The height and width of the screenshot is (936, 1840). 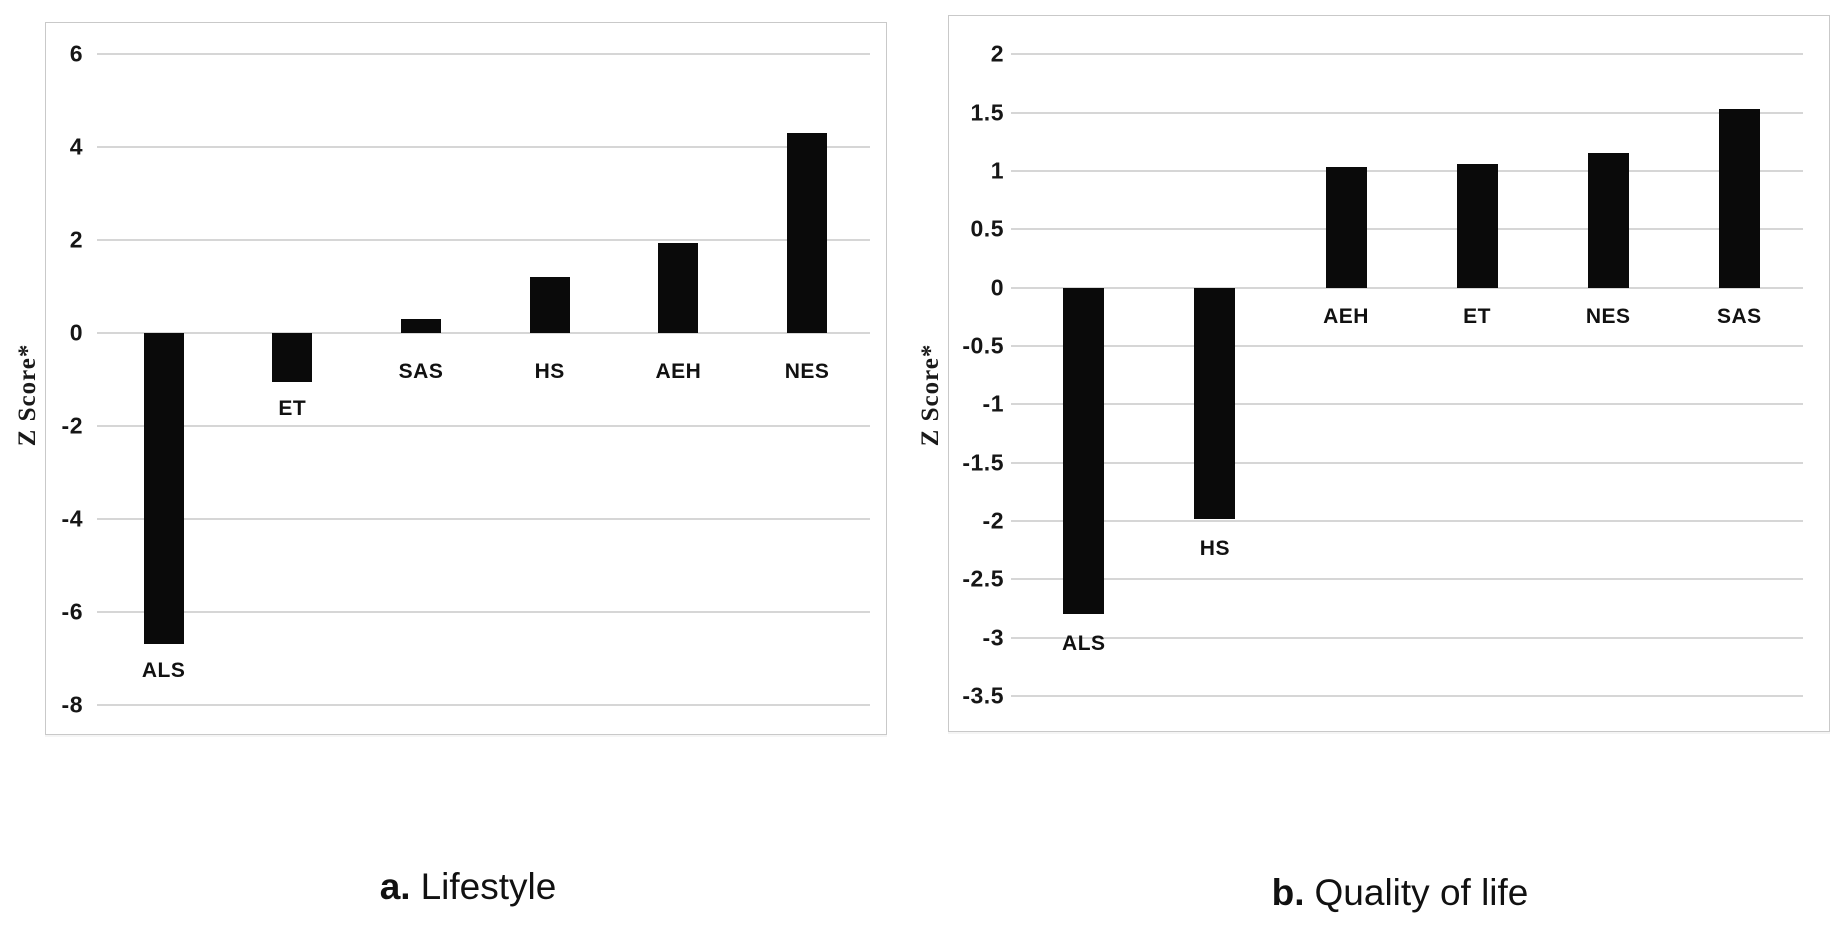 I want to click on gridline-y--8, so click(x=483, y=704).